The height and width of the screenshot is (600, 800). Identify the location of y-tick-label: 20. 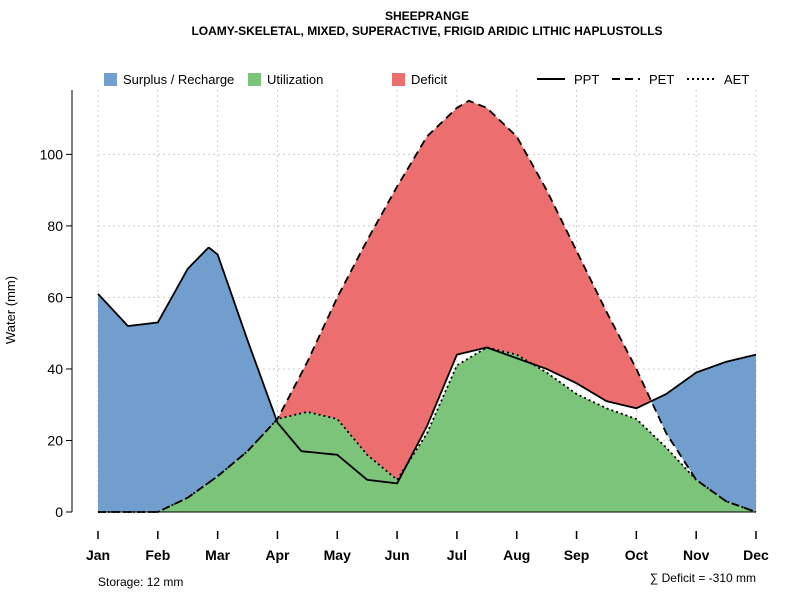
(55, 440).